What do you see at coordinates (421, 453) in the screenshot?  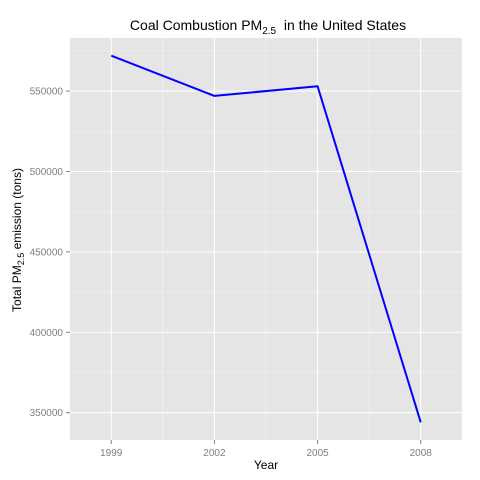 I see `x-tick-label: 2008` at bounding box center [421, 453].